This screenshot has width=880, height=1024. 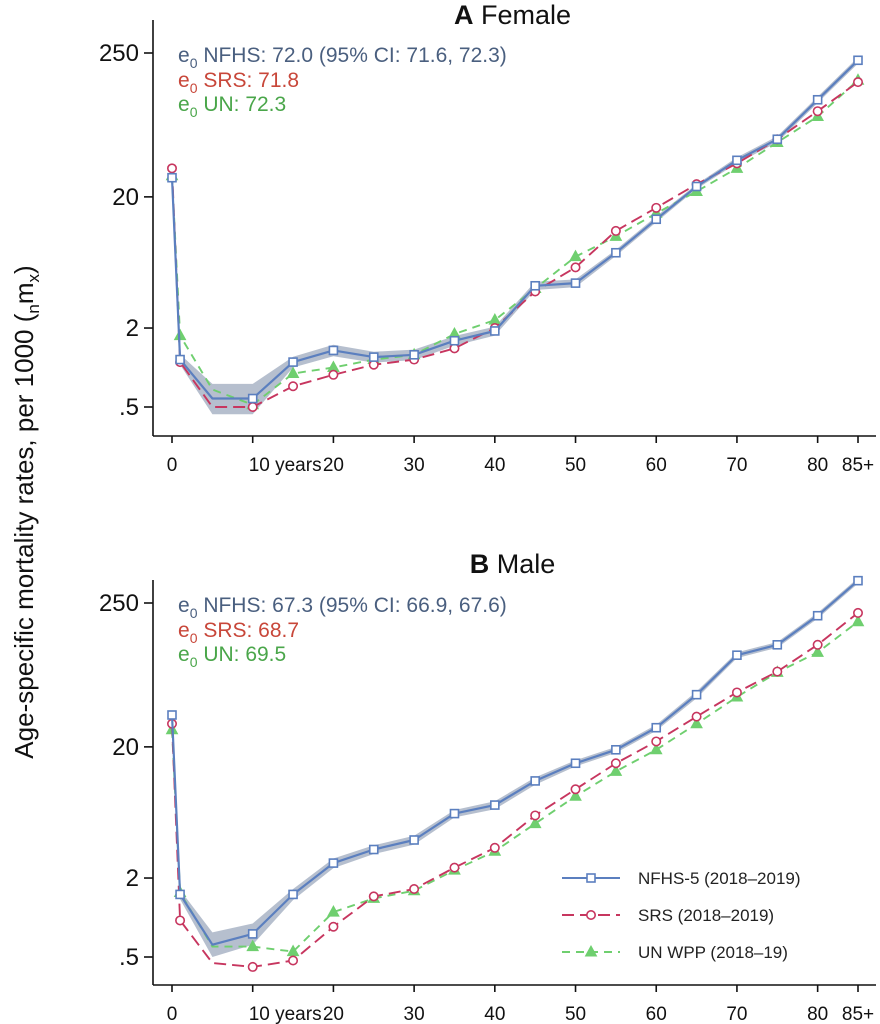 I want to click on panel-title-letter: B, so click(x=480, y=564).